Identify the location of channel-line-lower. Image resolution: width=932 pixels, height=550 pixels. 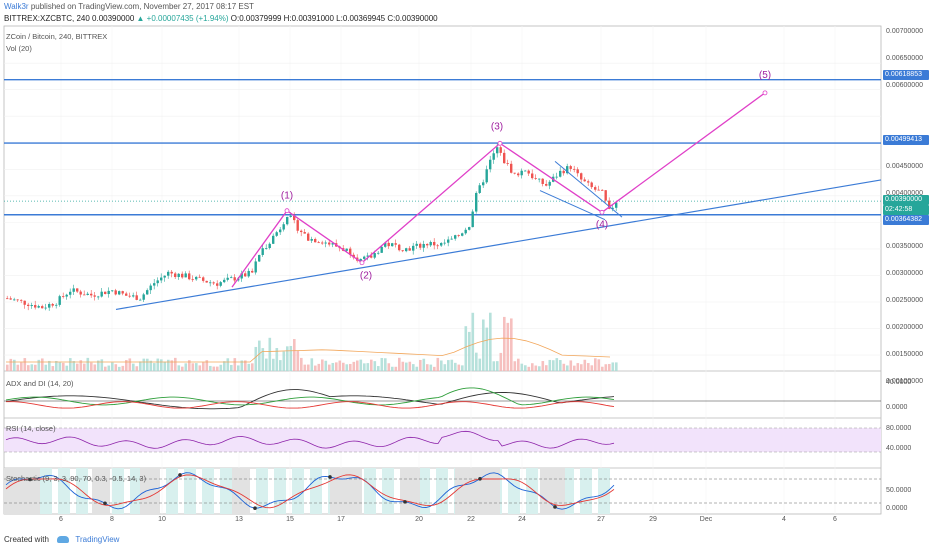
(572, 205).